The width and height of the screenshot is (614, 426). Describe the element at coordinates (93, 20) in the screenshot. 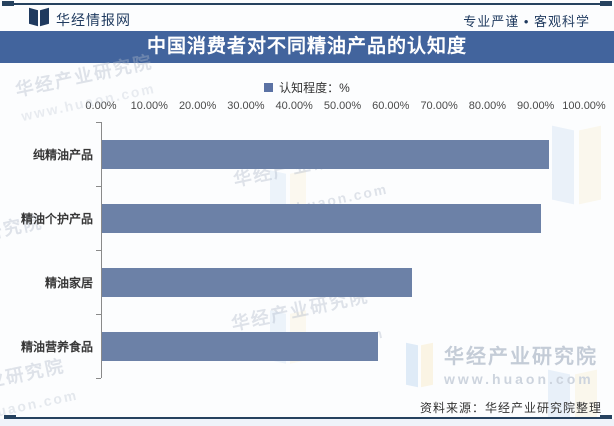

I see `brand-name: 华经情报网` at that location.